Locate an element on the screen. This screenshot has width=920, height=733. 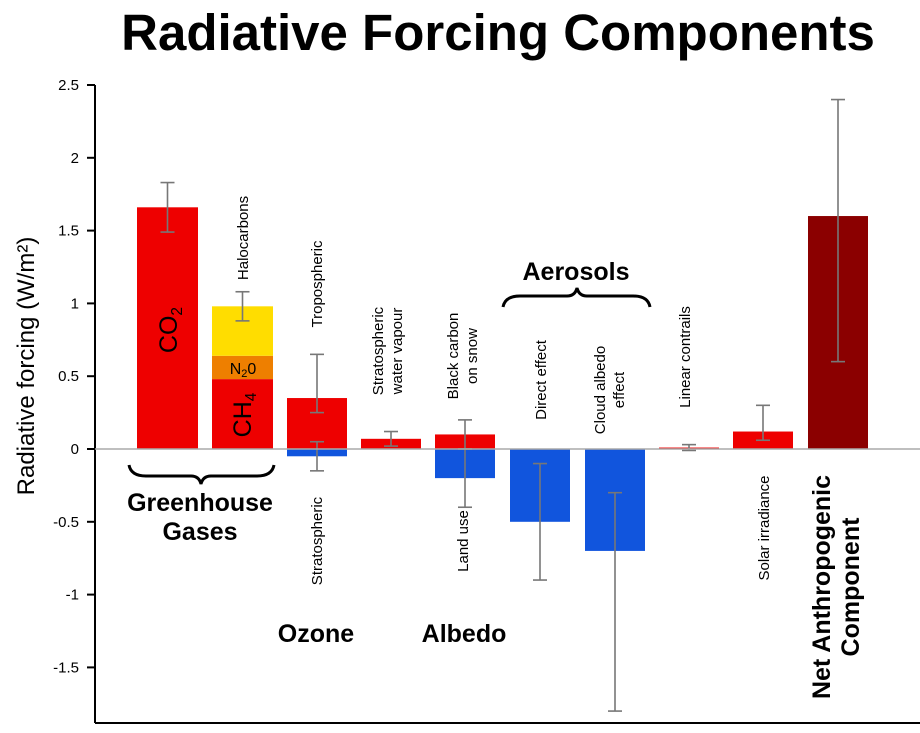
ch4-label-sub: 4 is located at coordinates (251, 396).